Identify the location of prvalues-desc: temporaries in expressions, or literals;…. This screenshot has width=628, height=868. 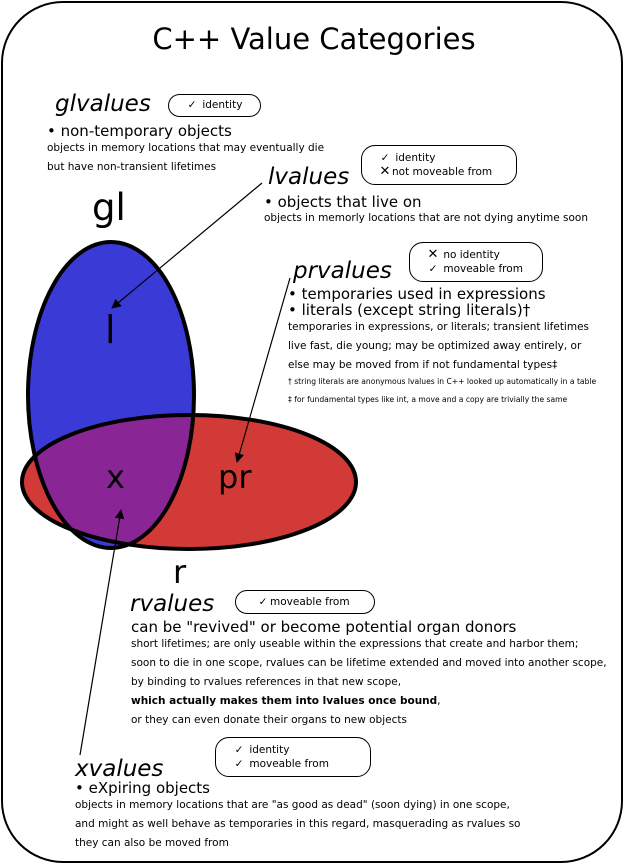
(439, 346).